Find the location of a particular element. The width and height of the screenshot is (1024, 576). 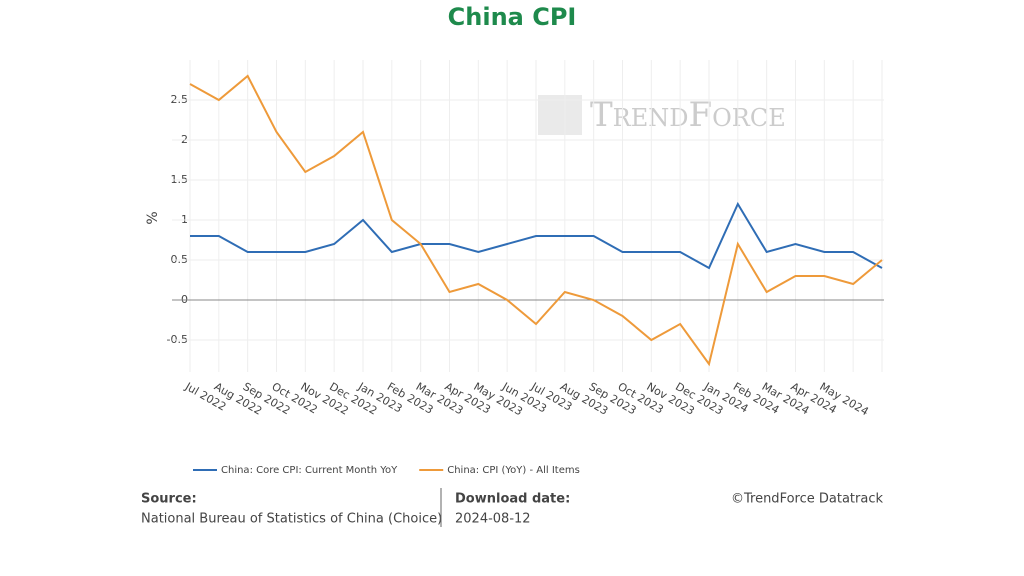

legend-label: China: CPI (YoY) - All Items is located at coordinates (513, 470).